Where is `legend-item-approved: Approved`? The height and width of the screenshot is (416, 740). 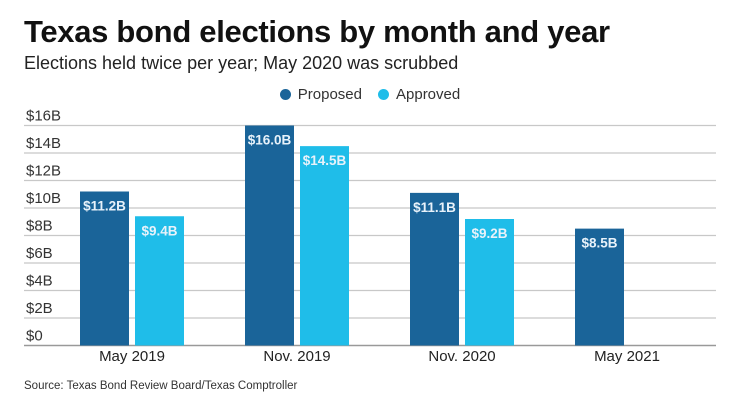
legend-item-approved: Approved is located at coordinates (419, 94).